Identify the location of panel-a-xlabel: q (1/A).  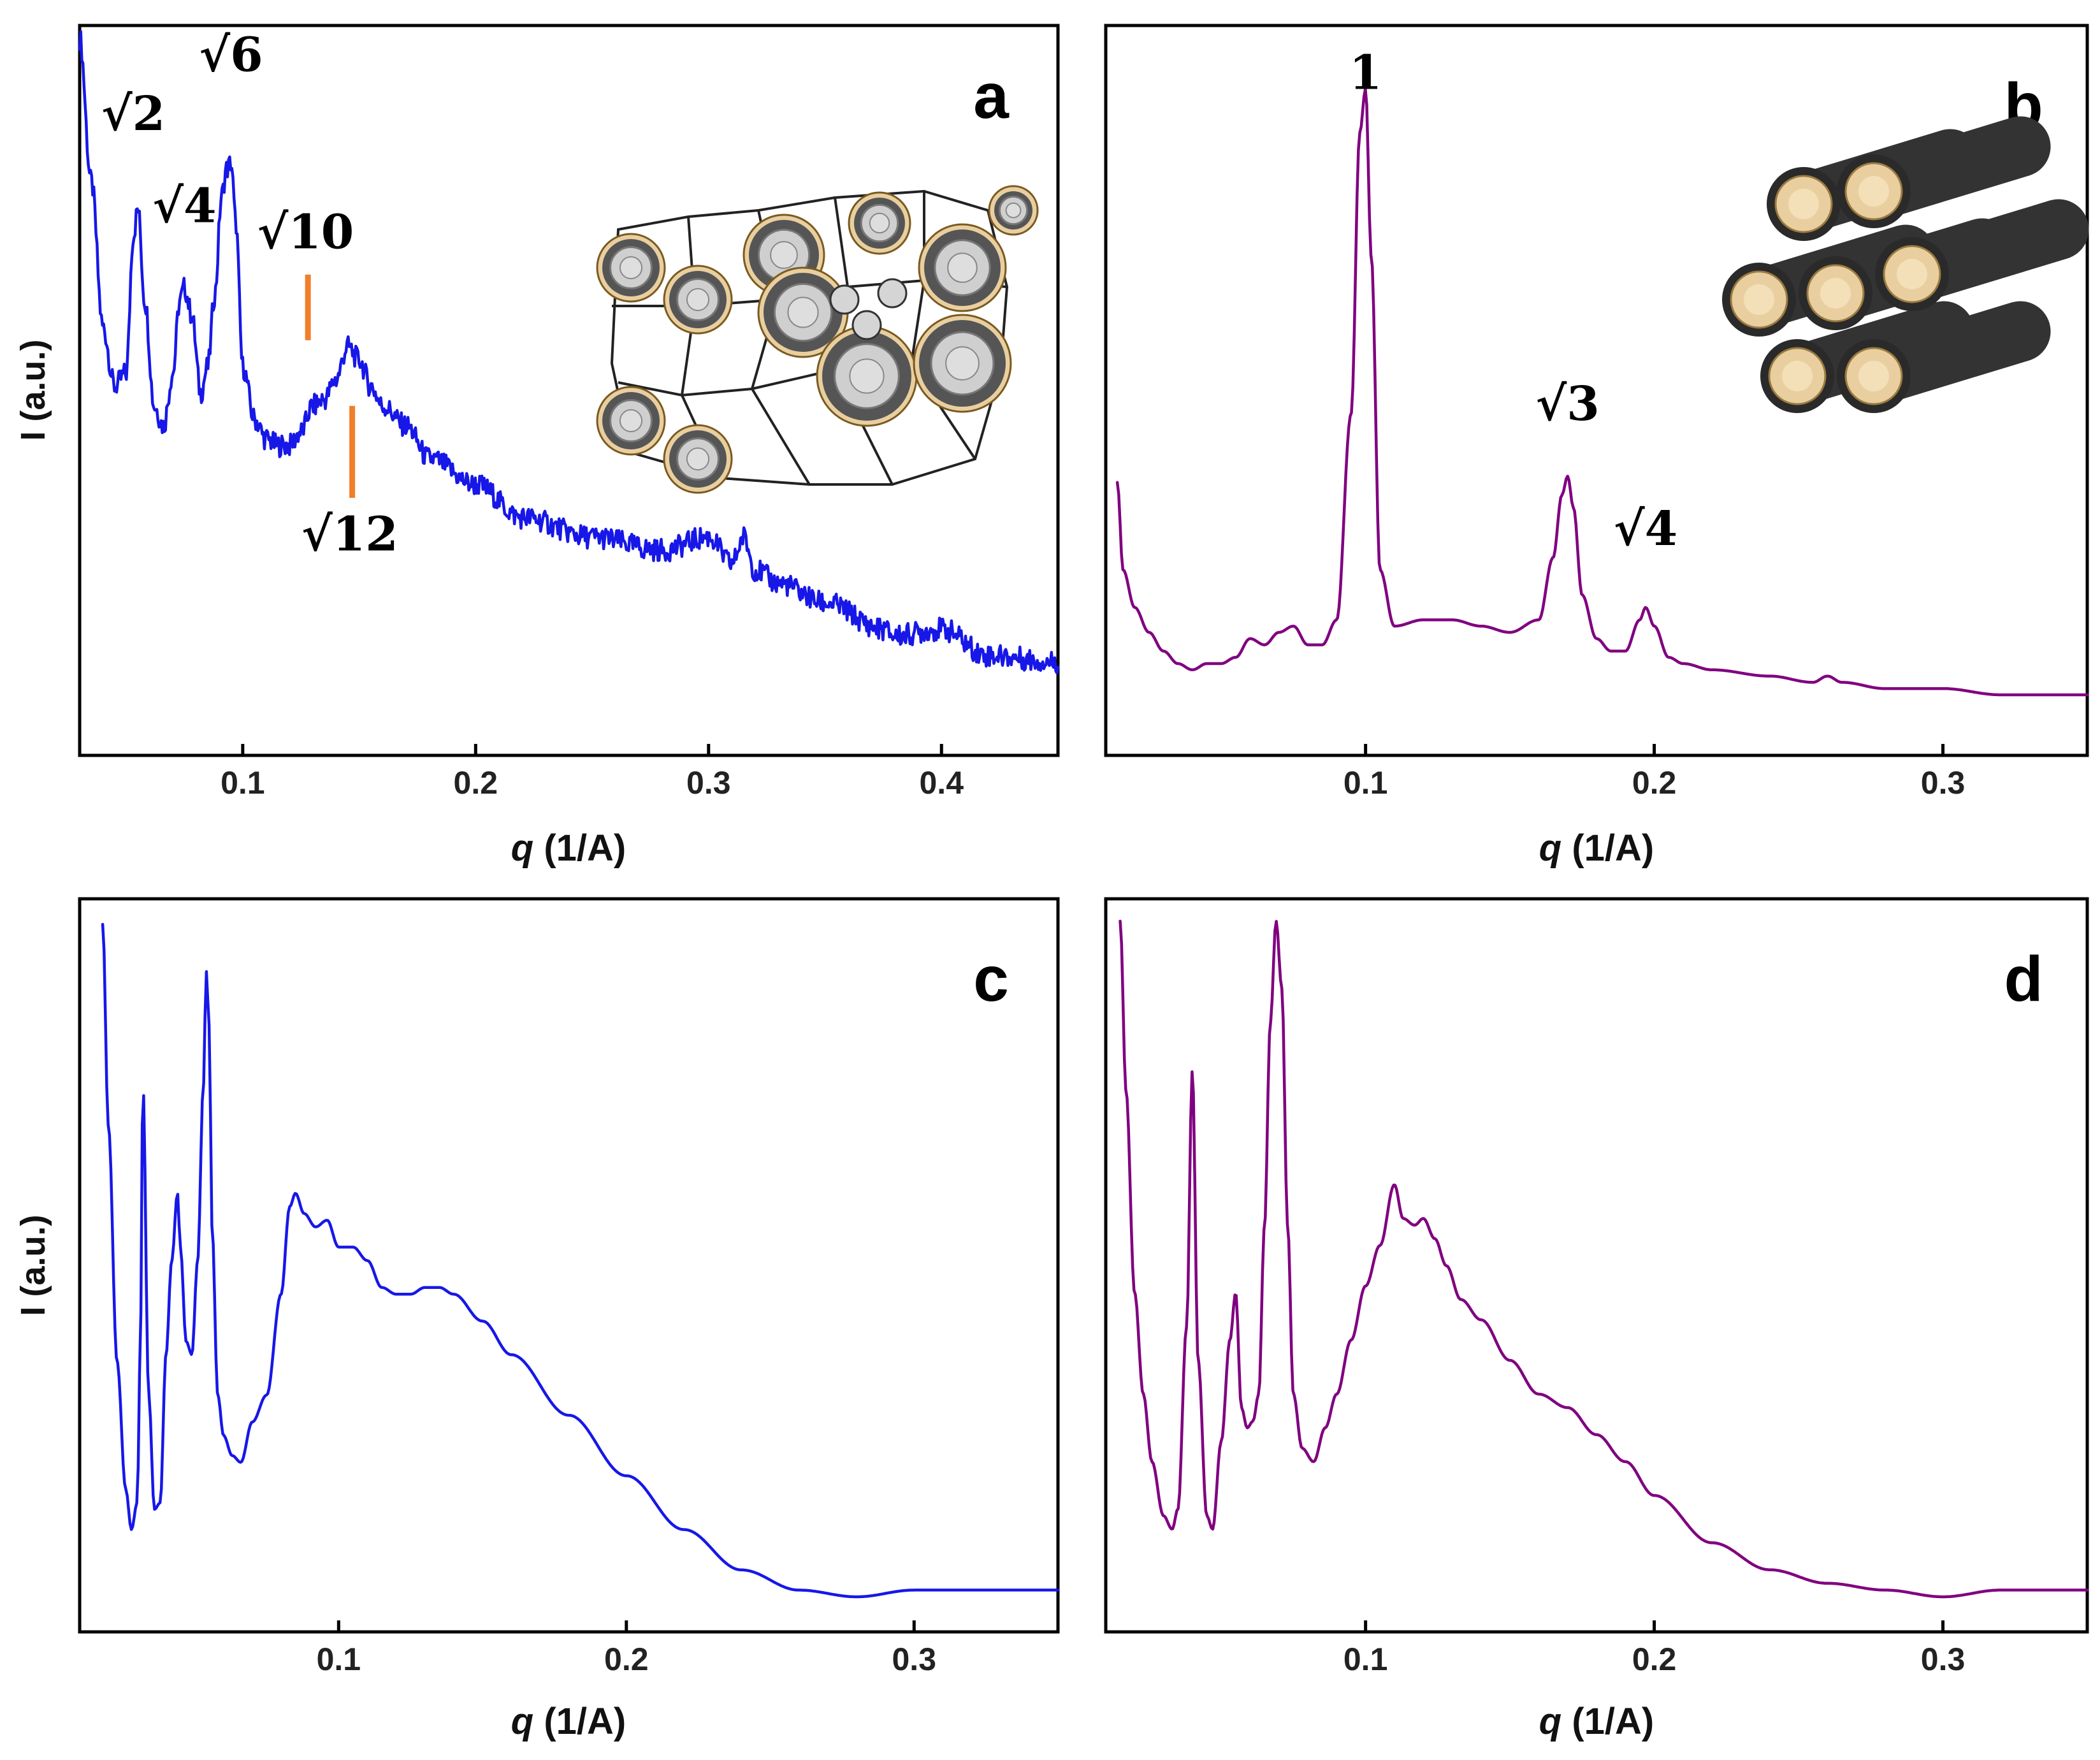
(568, 848).